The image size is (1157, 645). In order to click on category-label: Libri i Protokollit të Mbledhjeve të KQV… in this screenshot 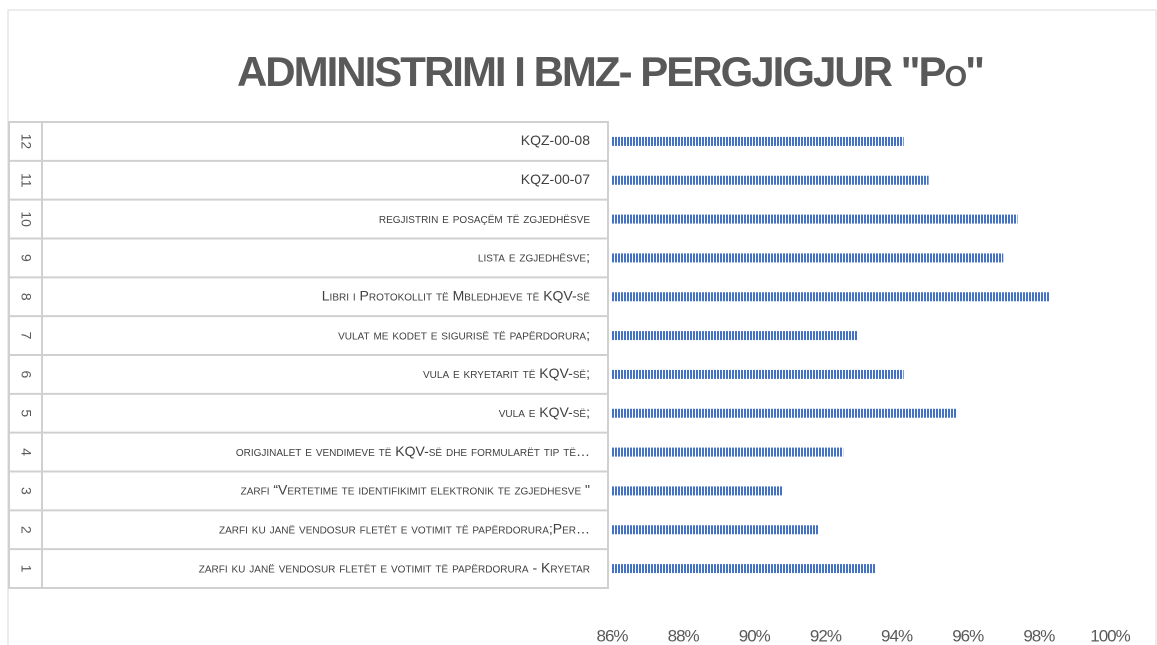, I will do `click(456, 295)`.